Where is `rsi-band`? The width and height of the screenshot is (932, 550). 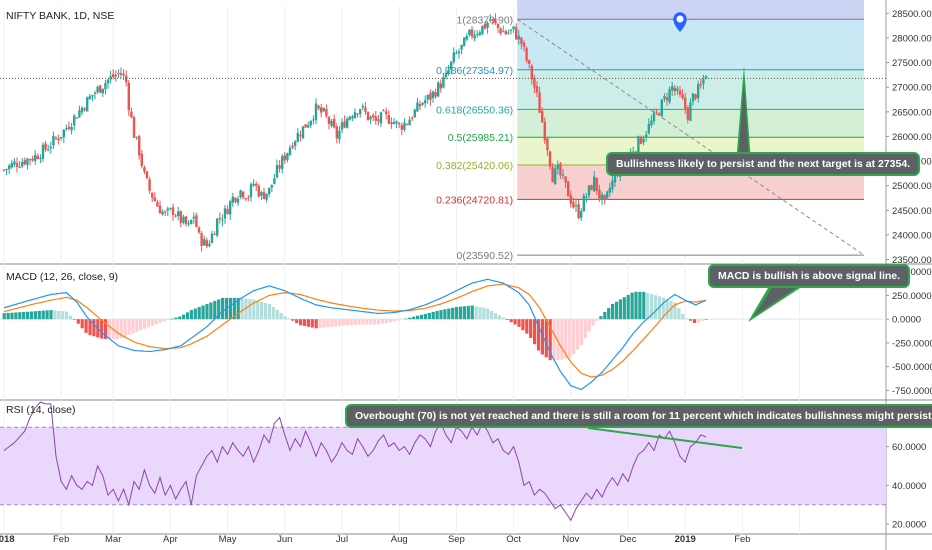 rsi-band is located at coordinates (443, 466).